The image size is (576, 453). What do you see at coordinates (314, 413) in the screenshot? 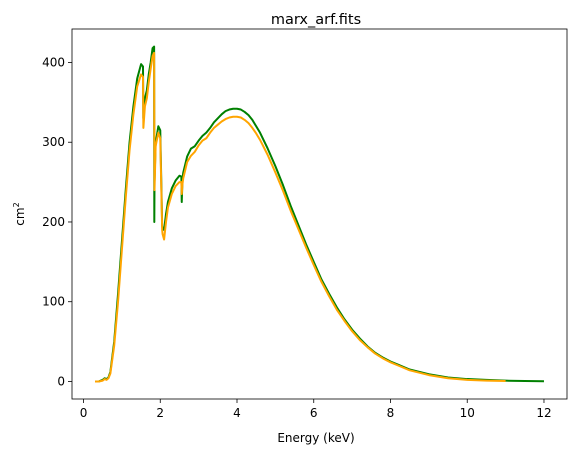
I see `x-tick-label: 6` at bounding box center [314, 413].